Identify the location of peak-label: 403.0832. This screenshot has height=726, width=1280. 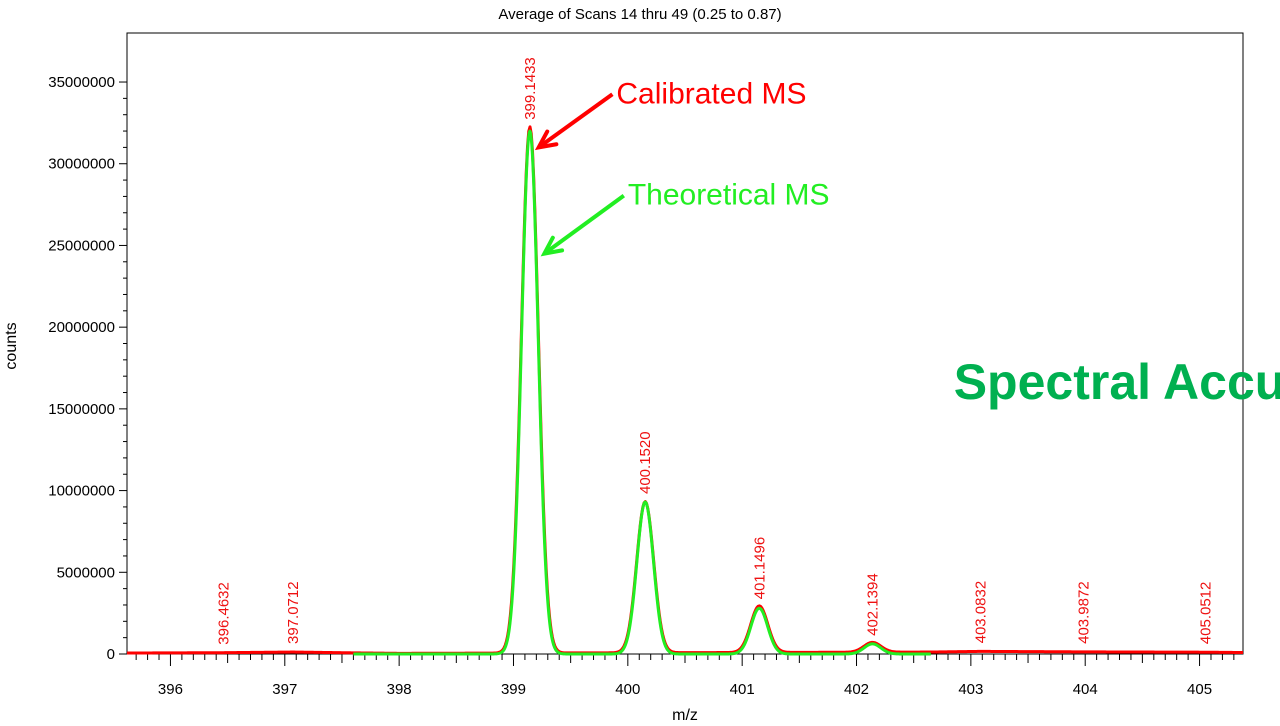
(980, 612).